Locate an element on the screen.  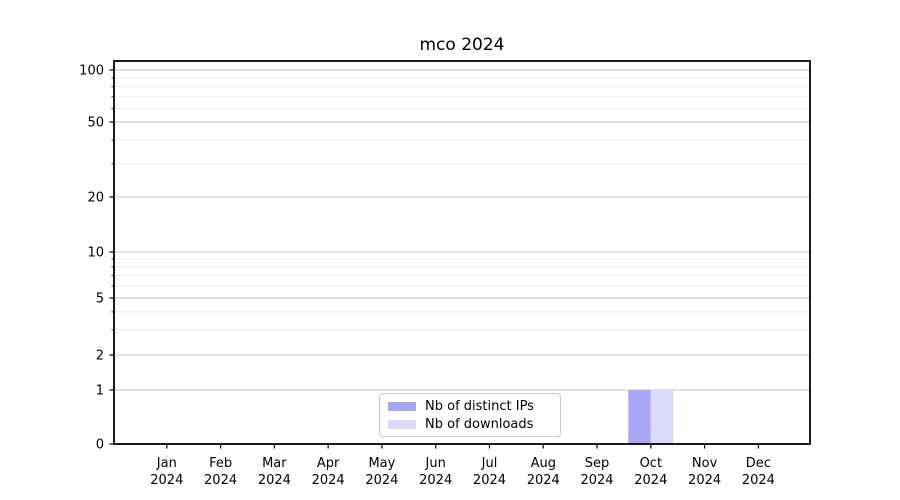
svg-text: 5 is located at coordinates (100, 299).